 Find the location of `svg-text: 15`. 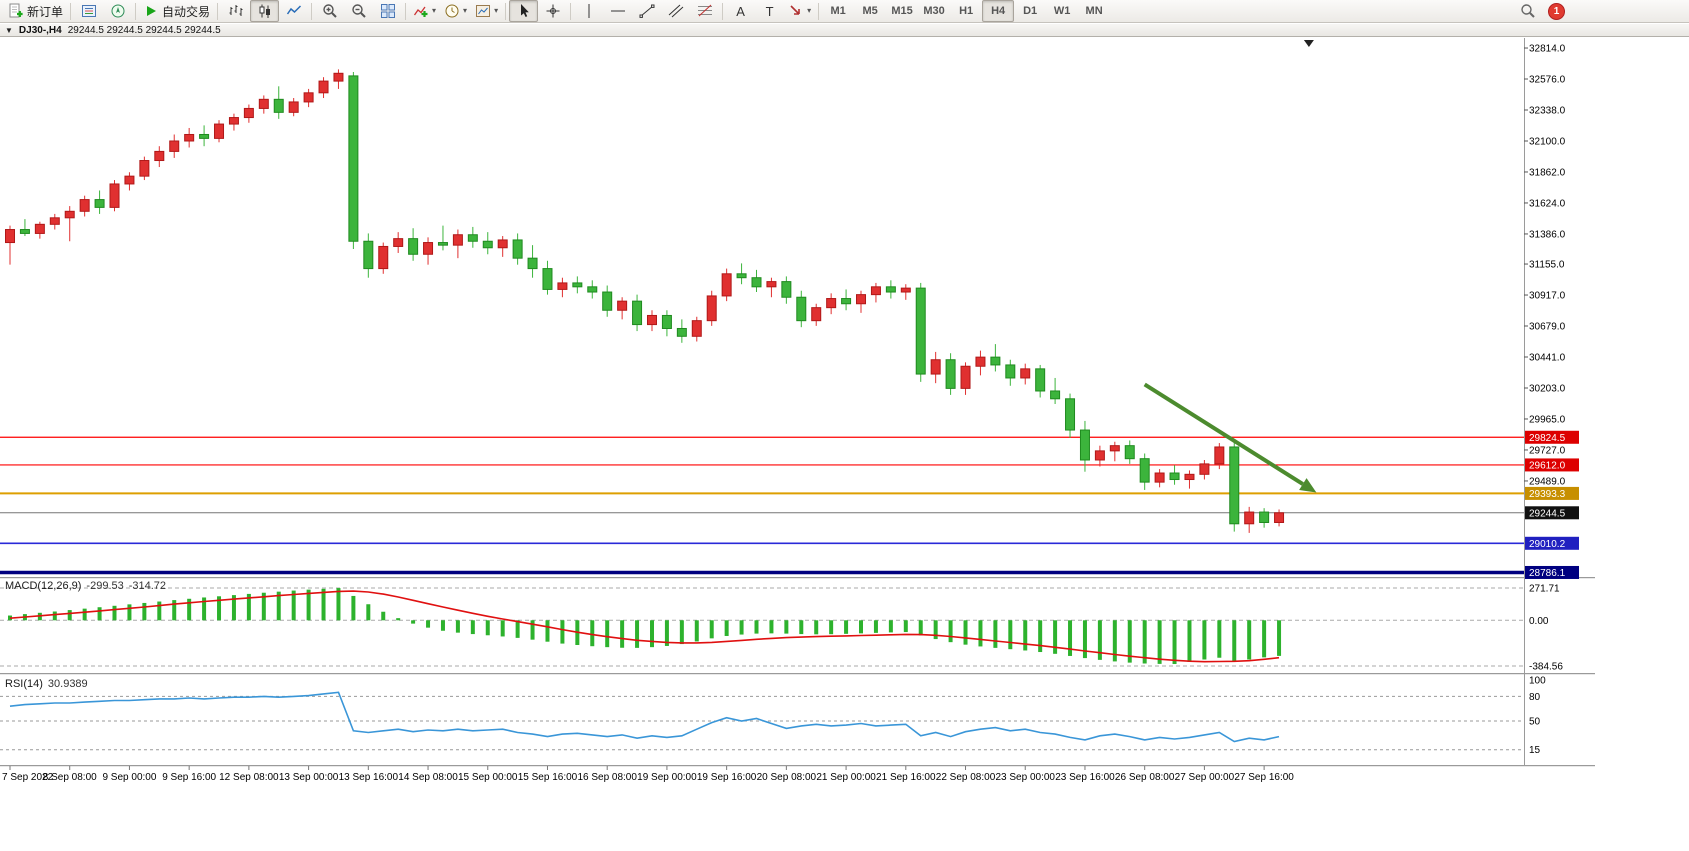

svg-text: 15 is located at coordinates (1535, 750).